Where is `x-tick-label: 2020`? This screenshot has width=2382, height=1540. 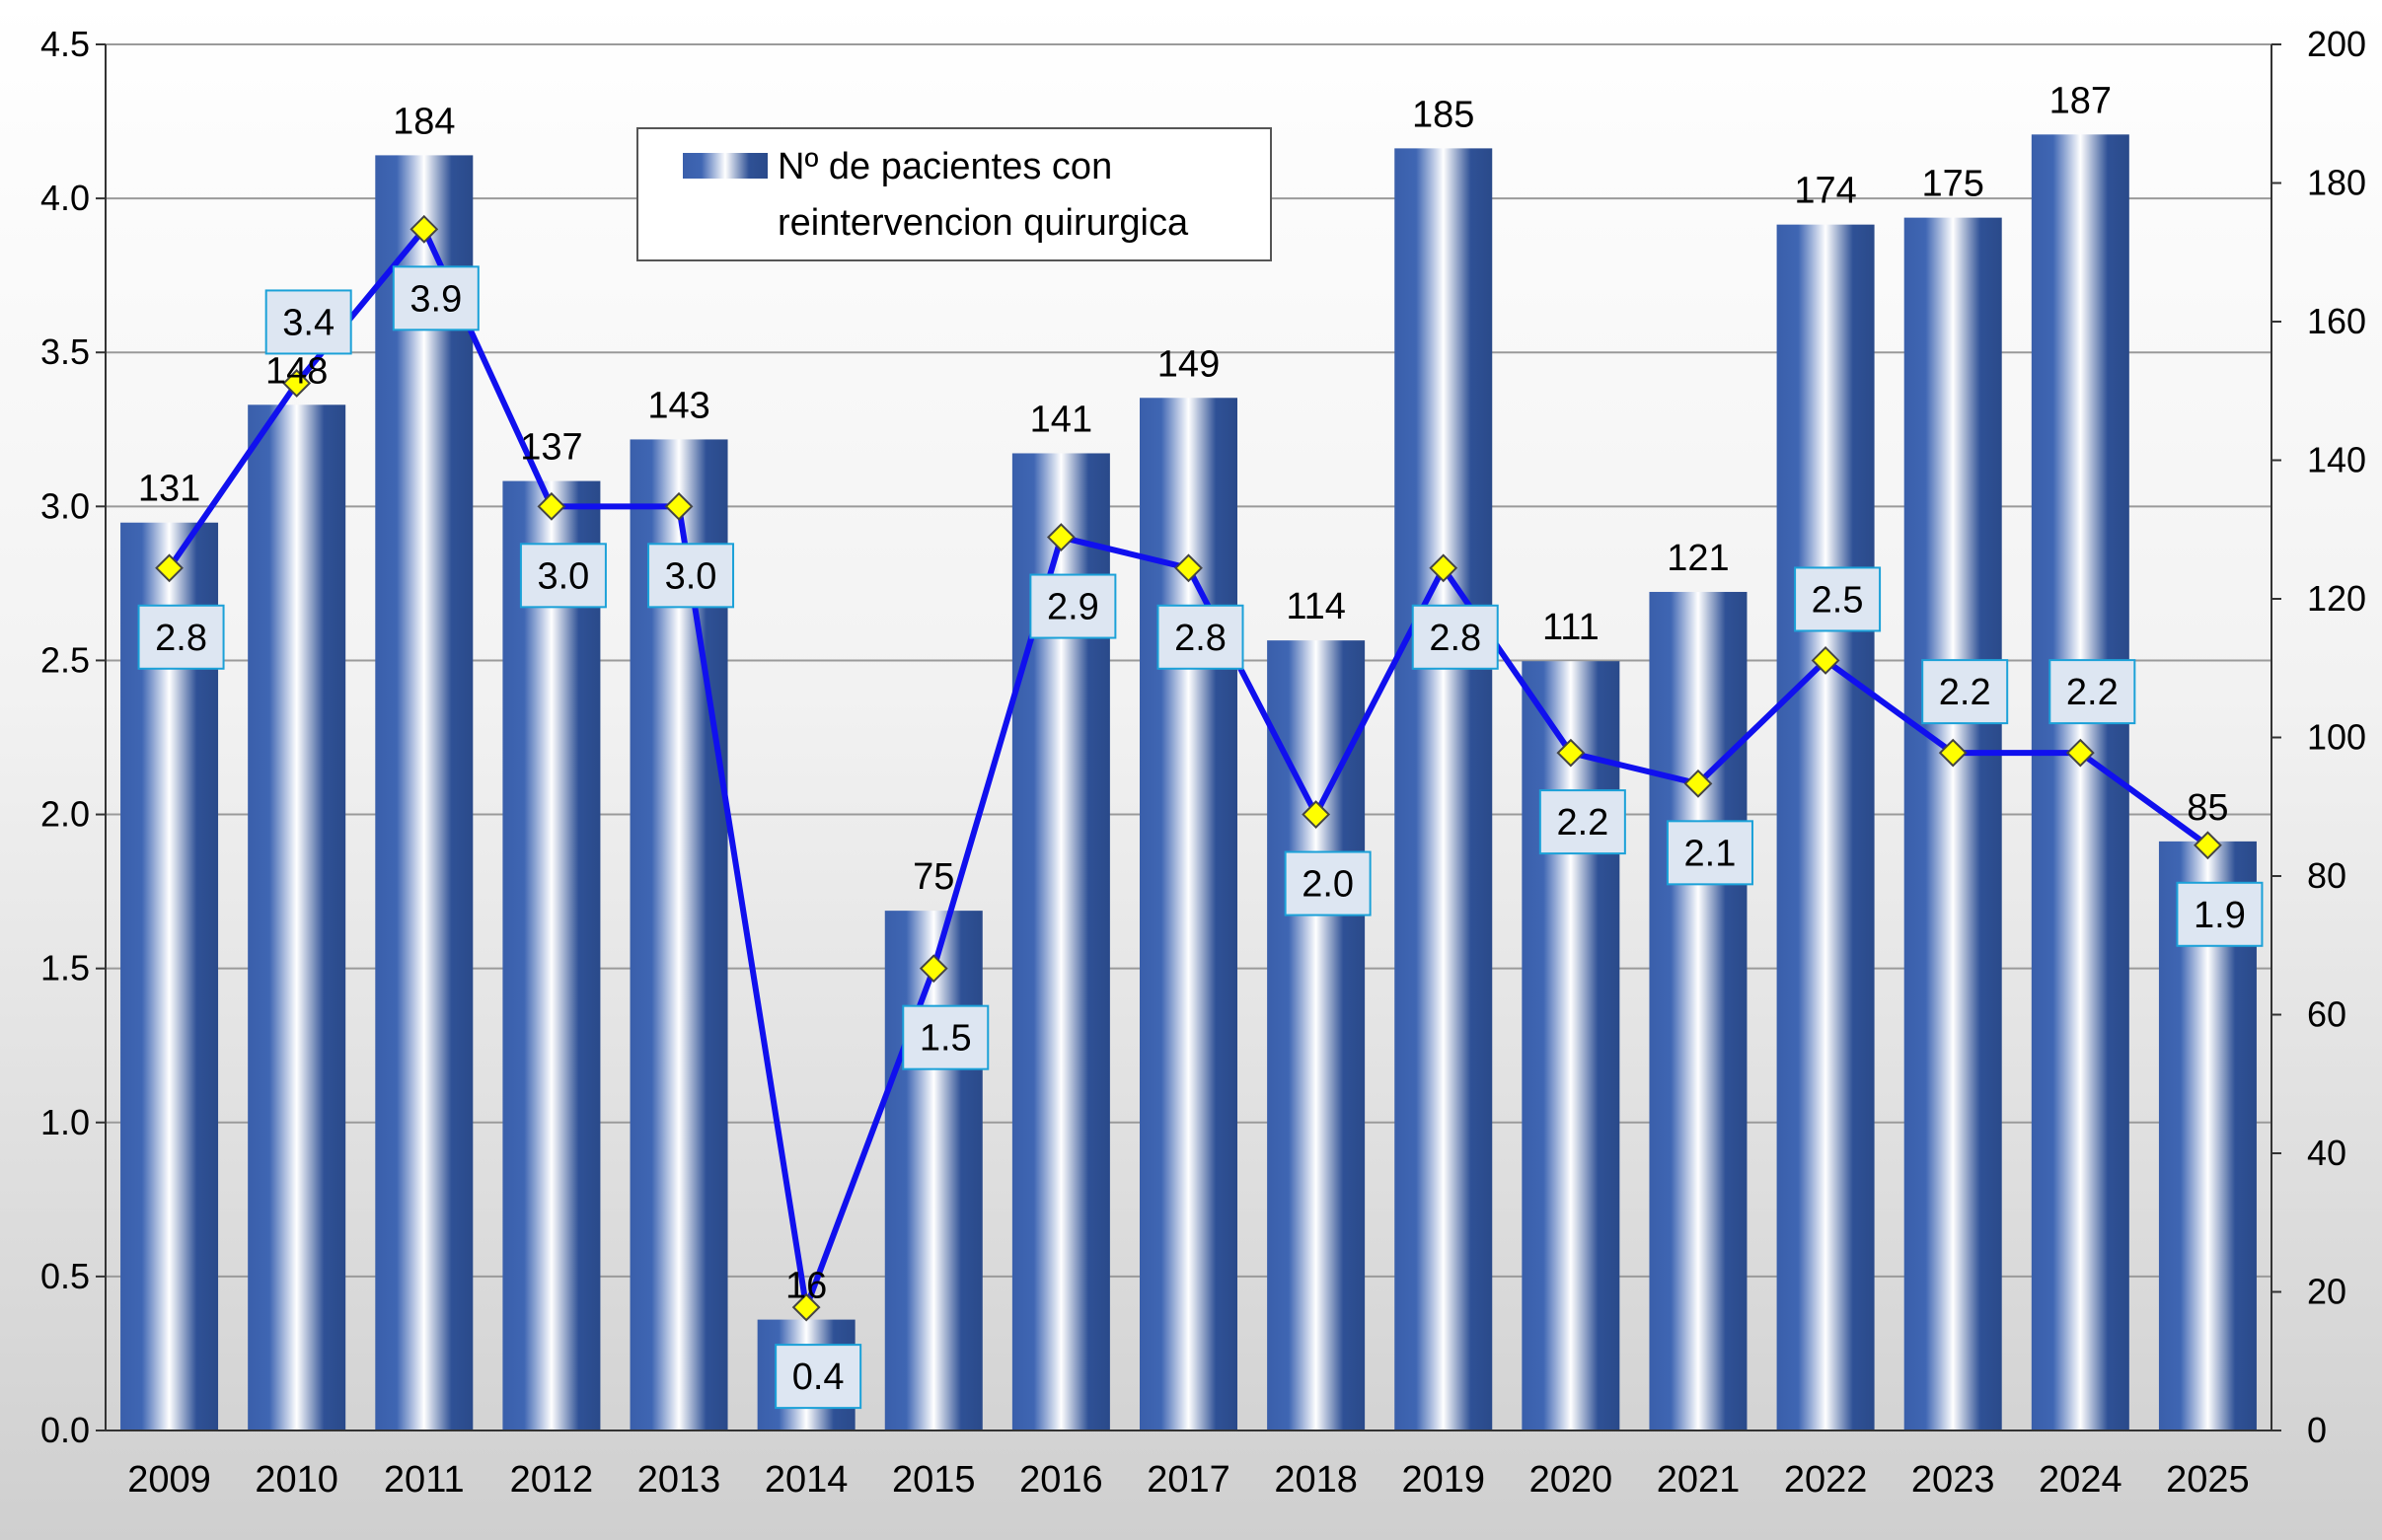 x-tick-label: 2020 is located at coordinates (1571, 1480).